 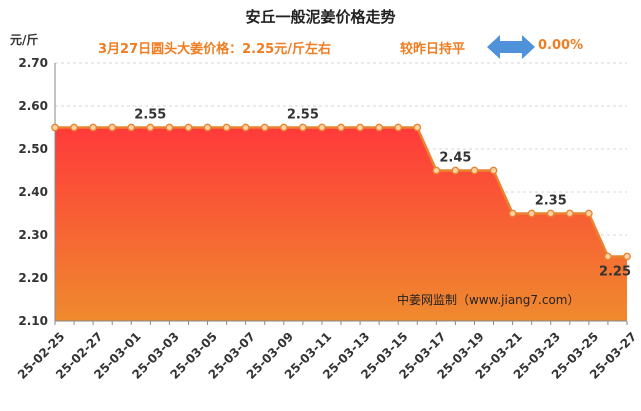 What do you see at coordinates (511, 47) in the screenshot?
I see `double-arrow-icon` at bounding box center [511, 47].